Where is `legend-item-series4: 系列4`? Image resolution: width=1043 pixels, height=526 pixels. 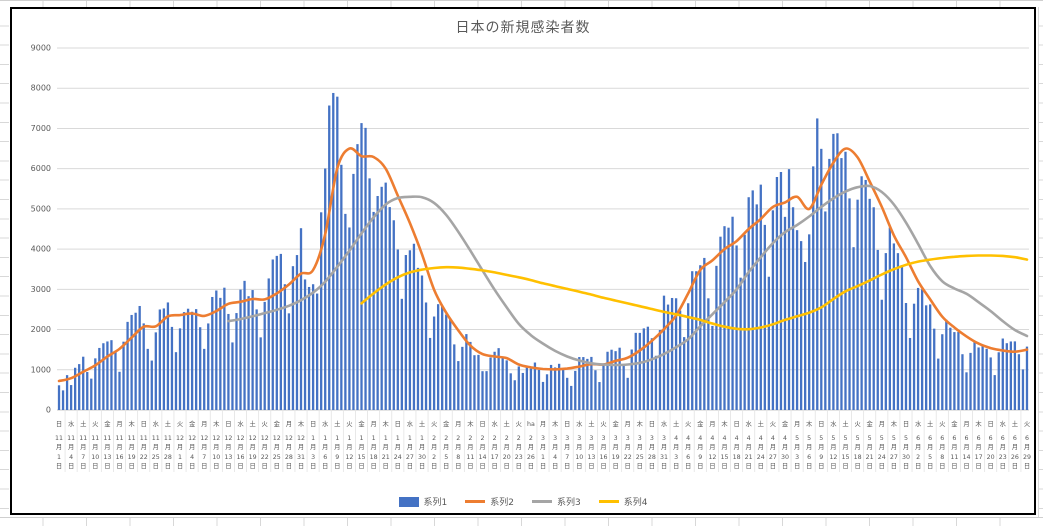 legend-item-series4: 系列4 is located at coordinates (622, 501).